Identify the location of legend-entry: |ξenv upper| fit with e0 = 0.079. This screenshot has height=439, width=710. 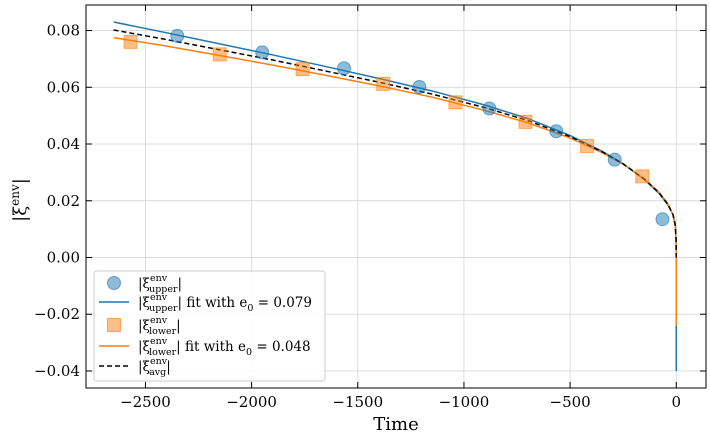
(205, 303).